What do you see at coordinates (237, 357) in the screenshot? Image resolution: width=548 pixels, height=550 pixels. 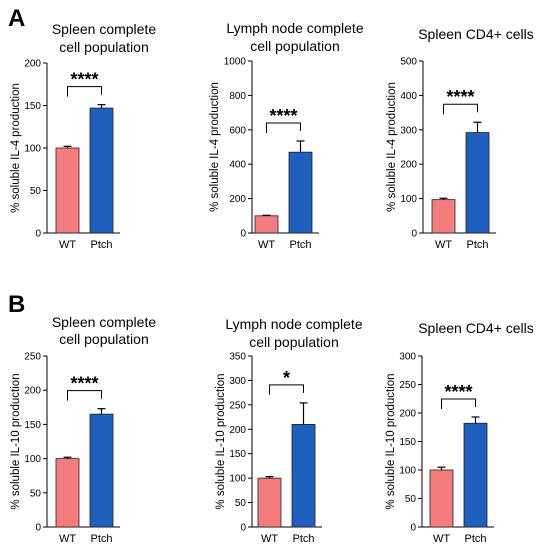 I see `y-tick-label: 350` at bounding box center [237, 357].